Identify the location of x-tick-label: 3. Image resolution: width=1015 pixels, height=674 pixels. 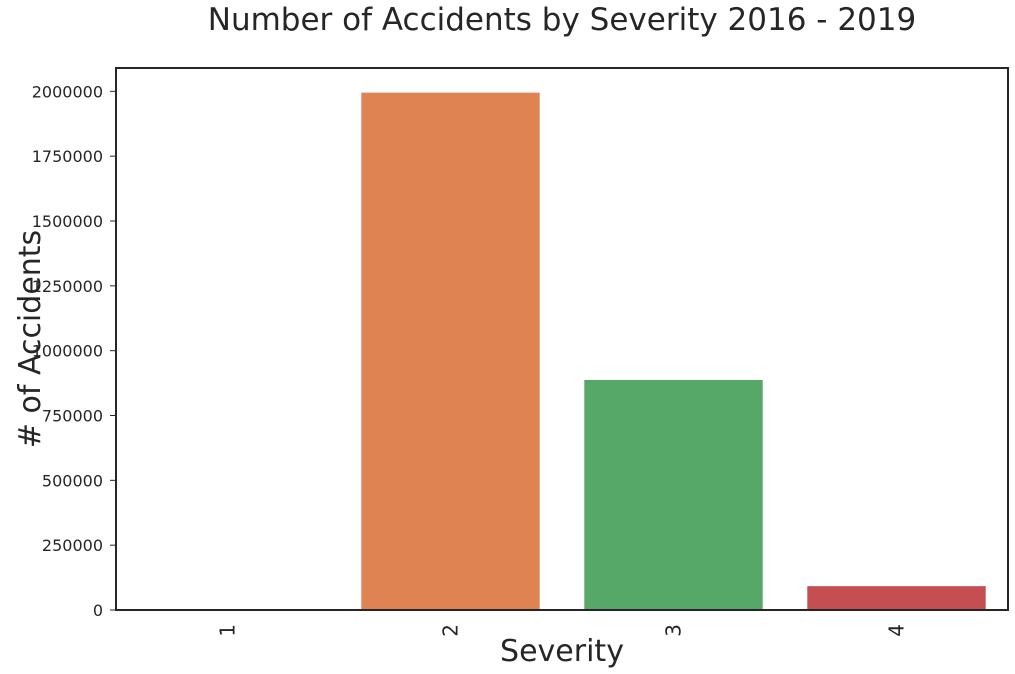
(674, 630).